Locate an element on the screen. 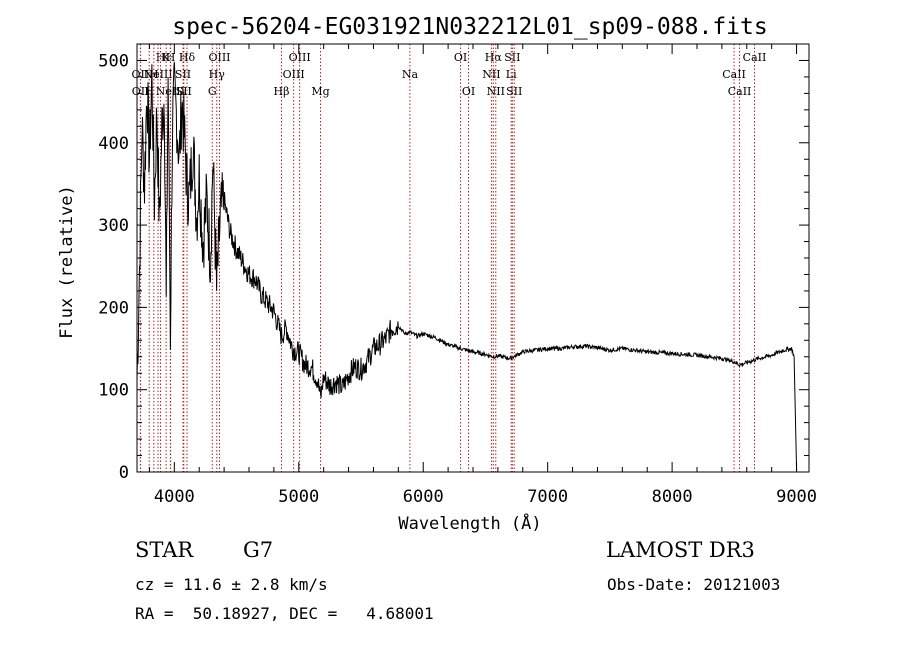  line-label-25: SII is located at coordinates (512, 57).